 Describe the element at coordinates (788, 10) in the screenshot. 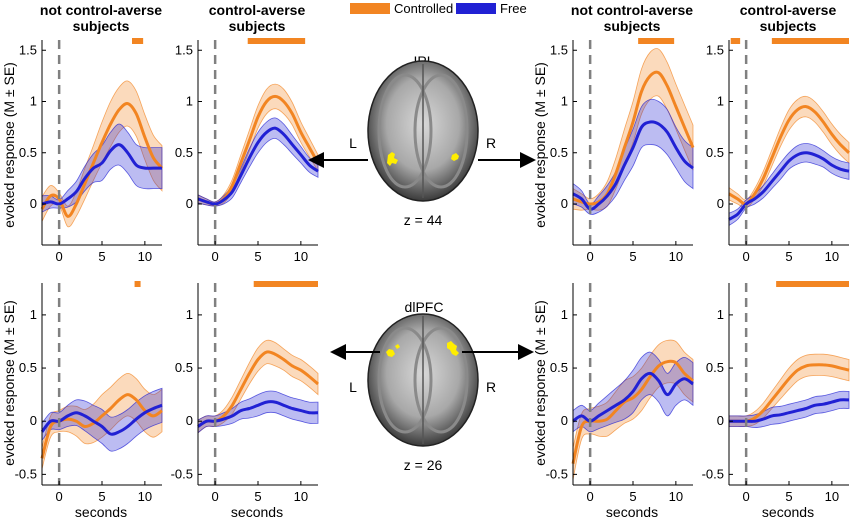

I see `column-title-4-line-1: control-averse` at that location.